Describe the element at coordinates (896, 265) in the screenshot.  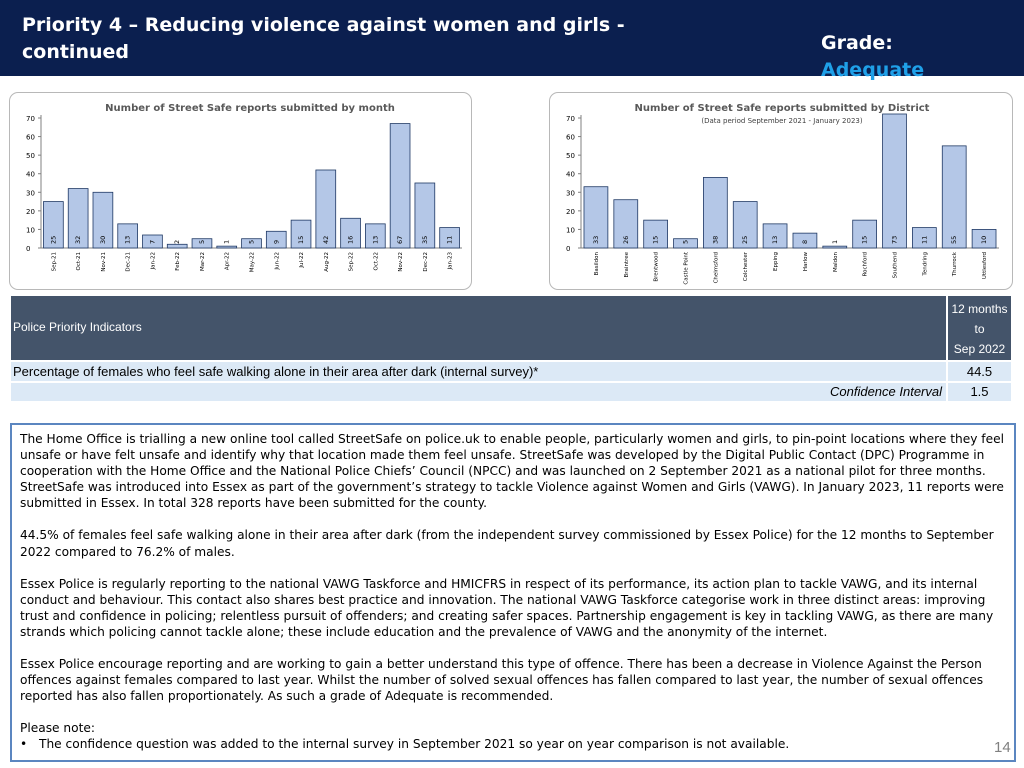
I see `x-tick-label: Southend` at that location.